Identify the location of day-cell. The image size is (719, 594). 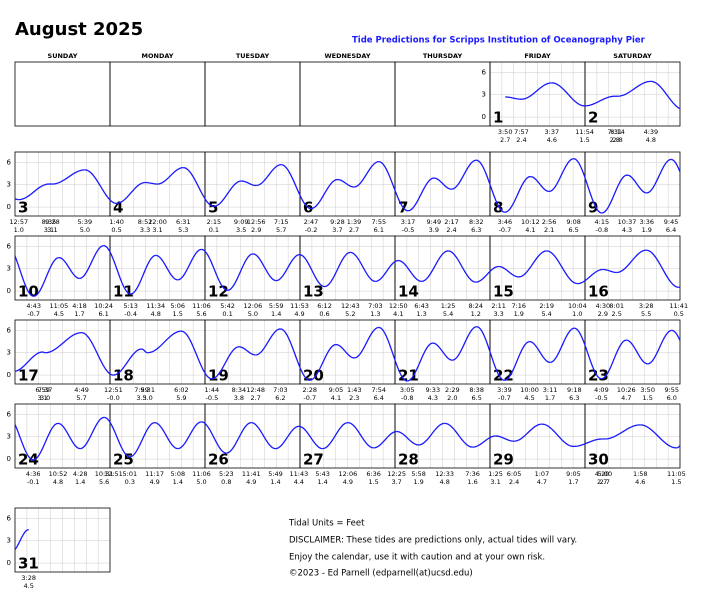
(632, 436).